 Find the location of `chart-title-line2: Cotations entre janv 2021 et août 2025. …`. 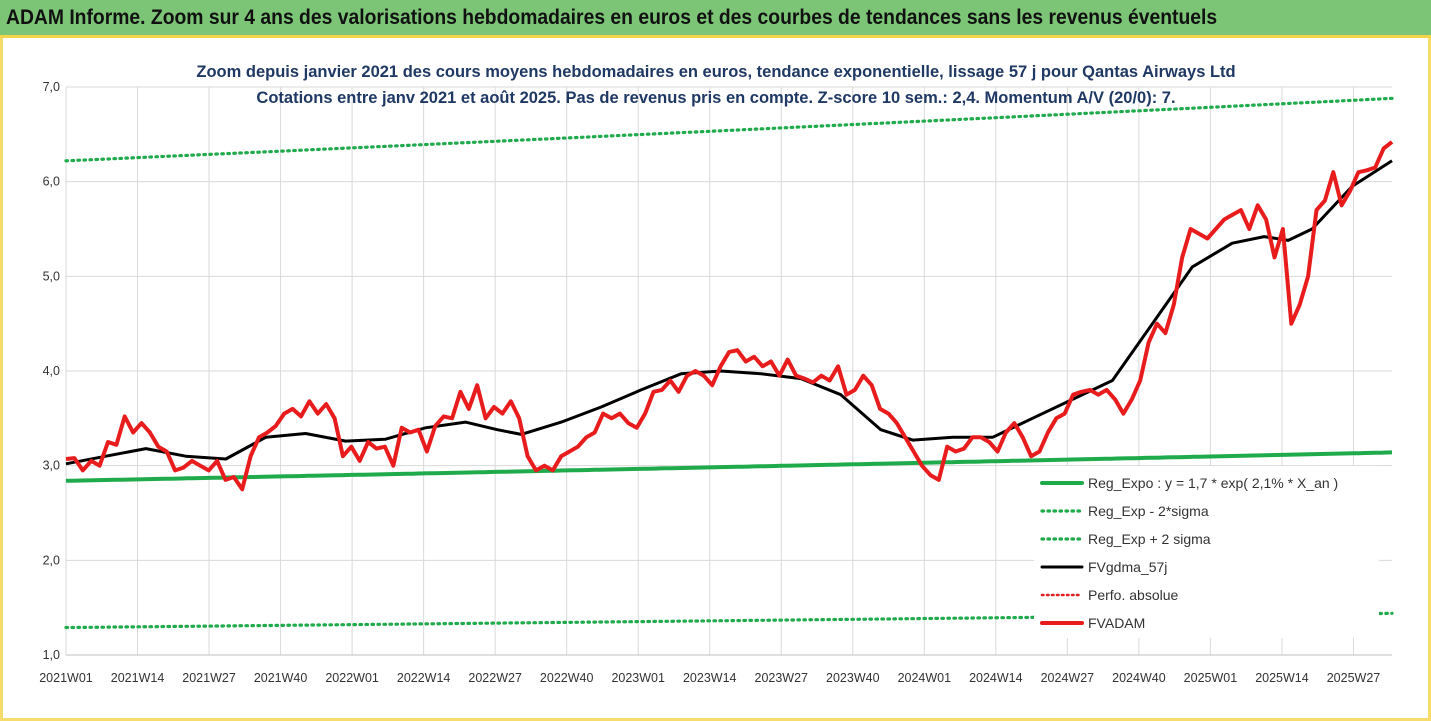

chart-title-line2: Cotations entre janv 2021 et août 2025. … is located at coordinates (715, 98).